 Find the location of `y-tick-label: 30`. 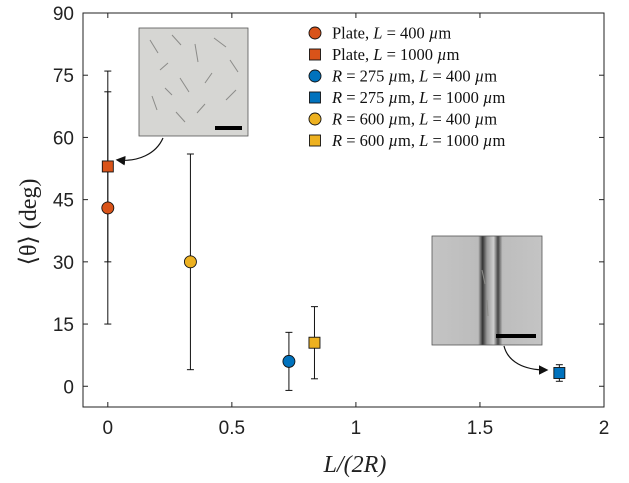

y-tick-label: 30 is located at coordinates (63, 263).